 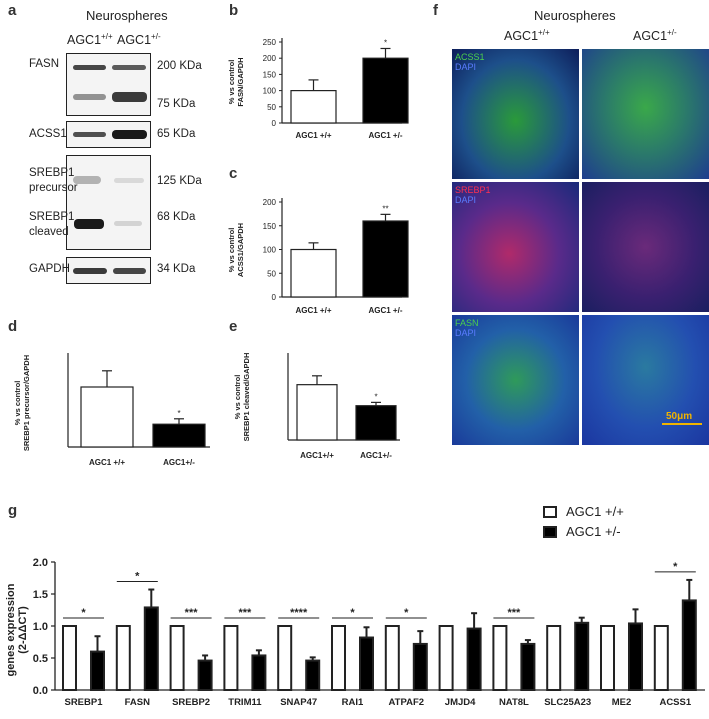 What do you see at coordinates (622, 702) in the screenshot?
I see `category-label: ME2` at bounding box center [622, 702].